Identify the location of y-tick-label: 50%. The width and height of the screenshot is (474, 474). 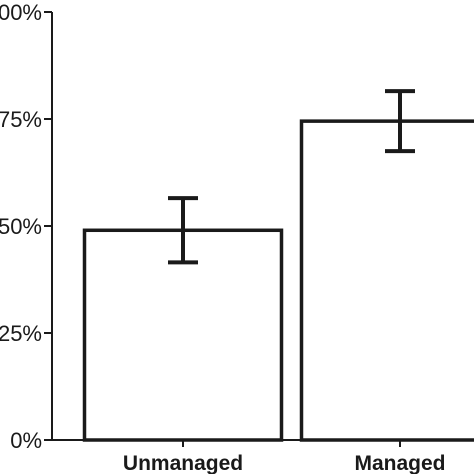
(21, 226).